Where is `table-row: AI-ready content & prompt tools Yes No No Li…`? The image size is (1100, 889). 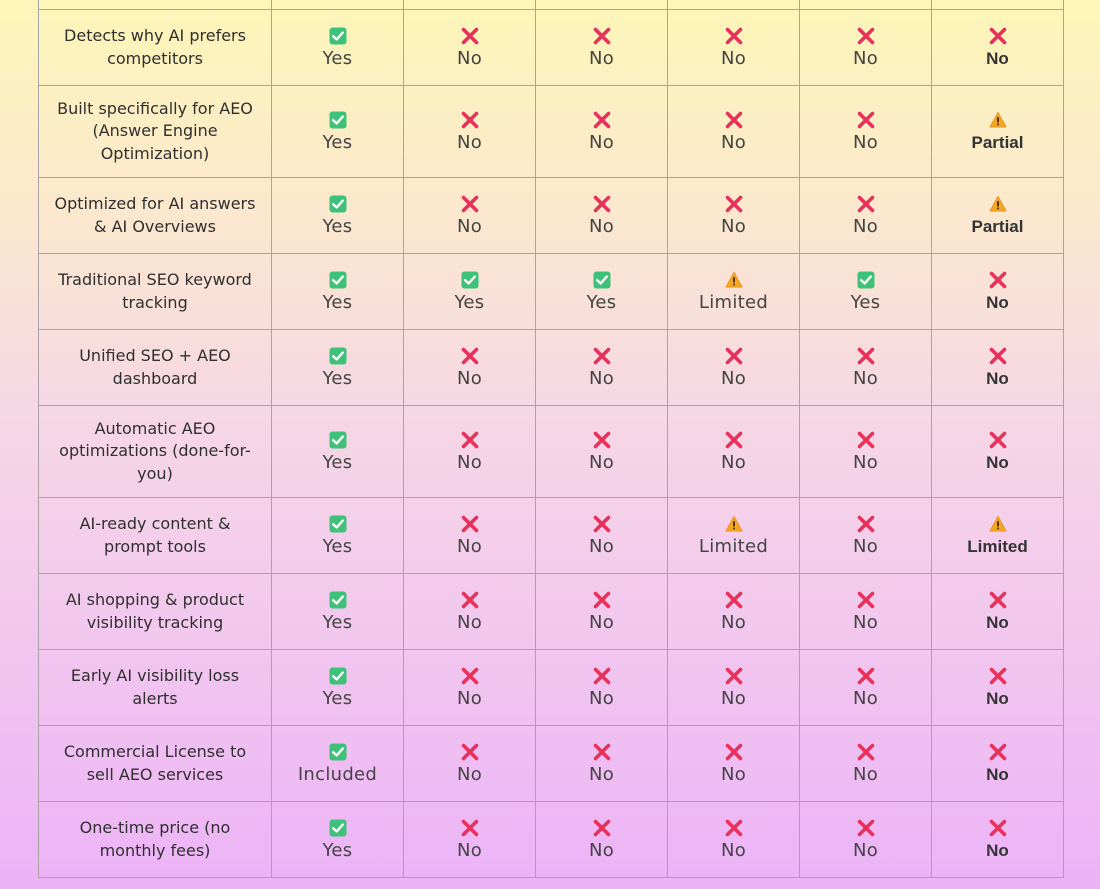
table-row: AI-ready content & prompt tools Yes No No Li… is located at coordinates (551, 535).